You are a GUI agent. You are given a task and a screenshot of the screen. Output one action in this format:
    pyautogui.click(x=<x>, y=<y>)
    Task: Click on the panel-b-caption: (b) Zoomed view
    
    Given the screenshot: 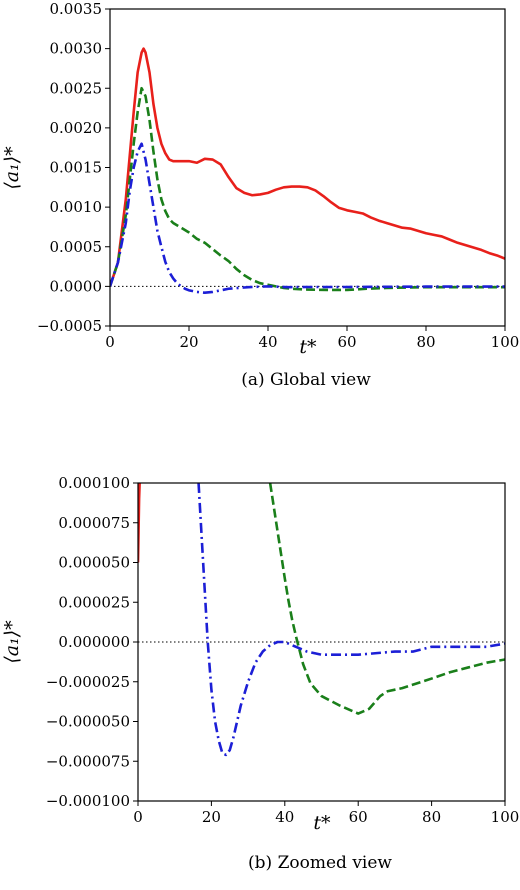 What is the action you would take?
    pyautogui.click(x=320, y=863)
    